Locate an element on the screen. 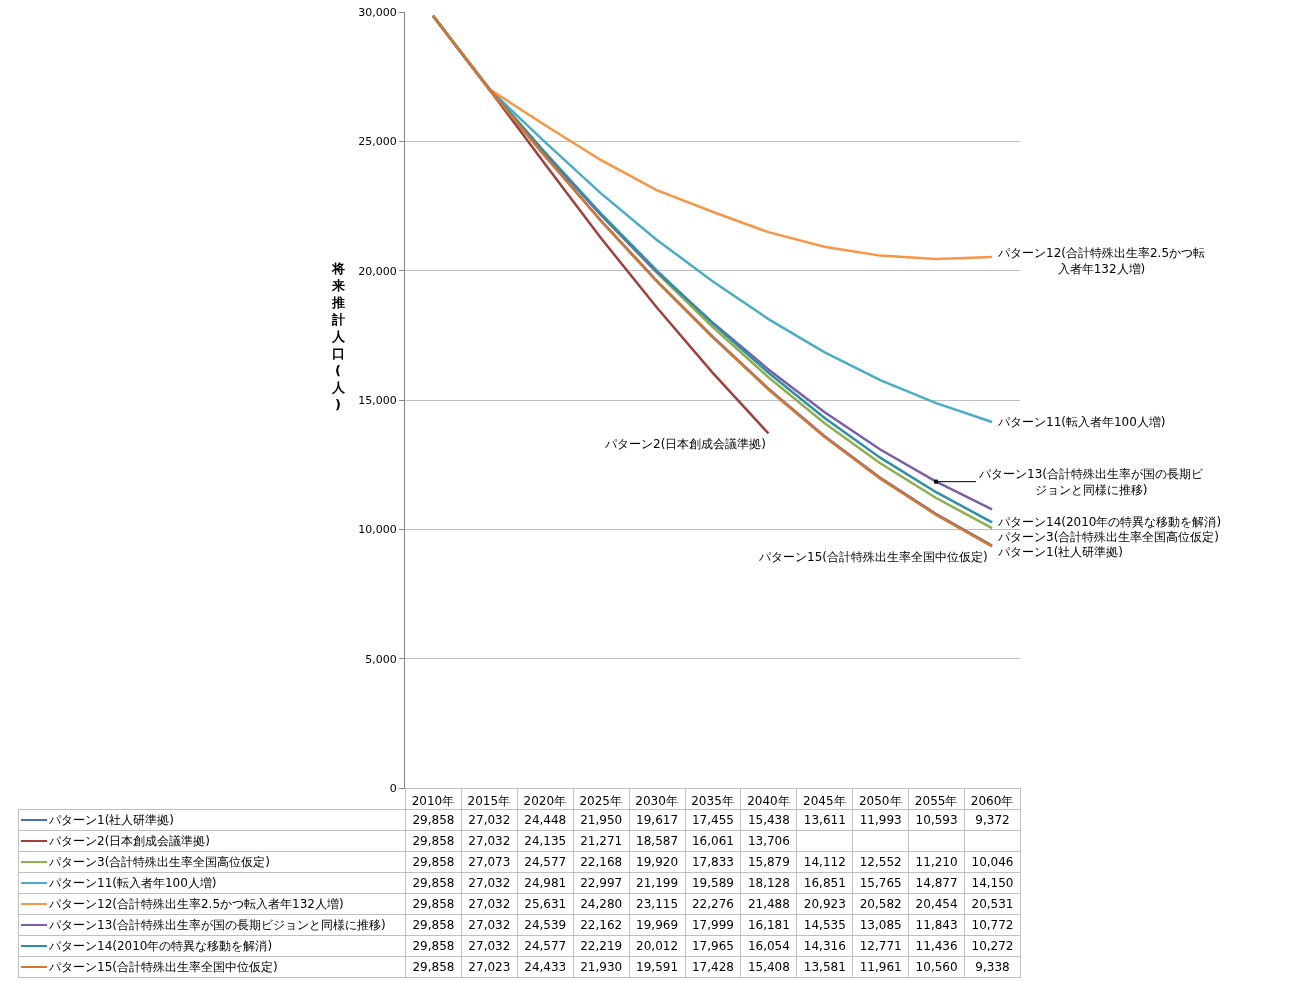 The image size is (1290, 981). x-tick-label: 2030年 is located at coordinates (656, 801).